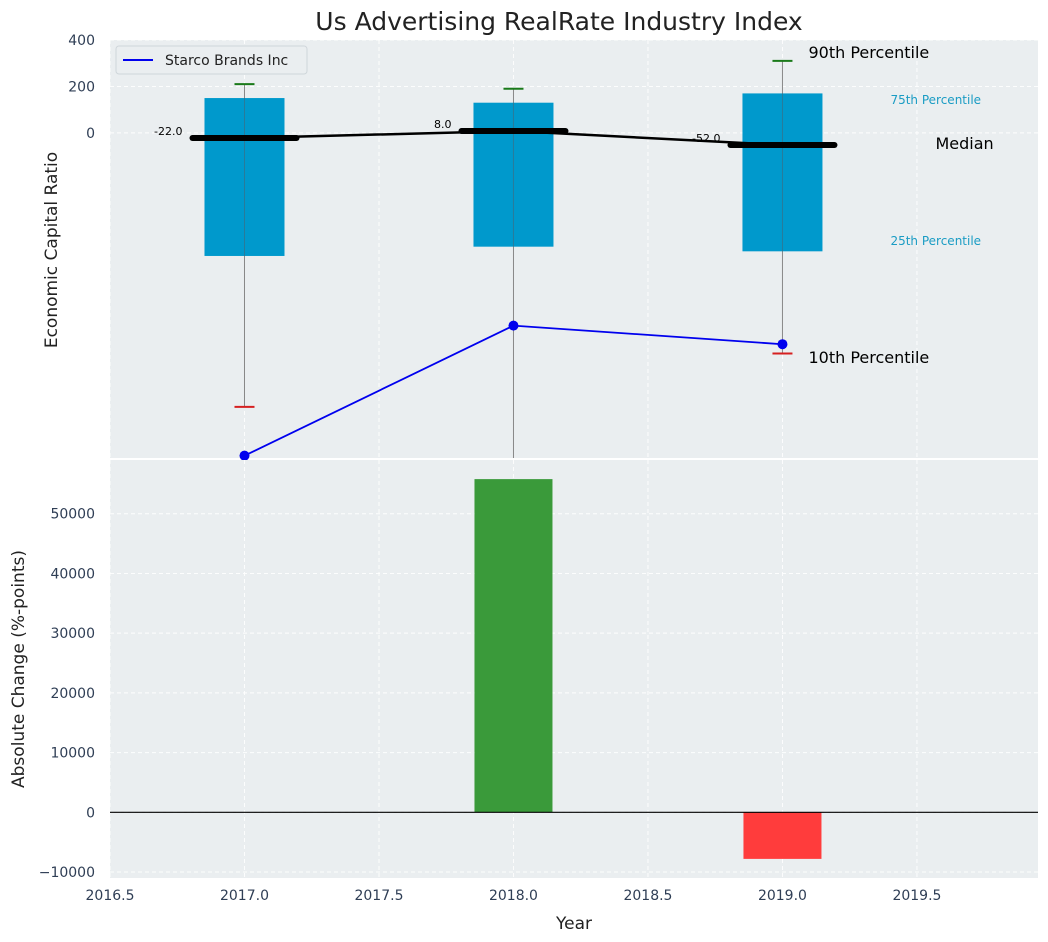  What do you see at coordinates (647, 896) in the screenshot?
I see `bottom-xtick-label: 2018.5` at bounding box center [647, 896].